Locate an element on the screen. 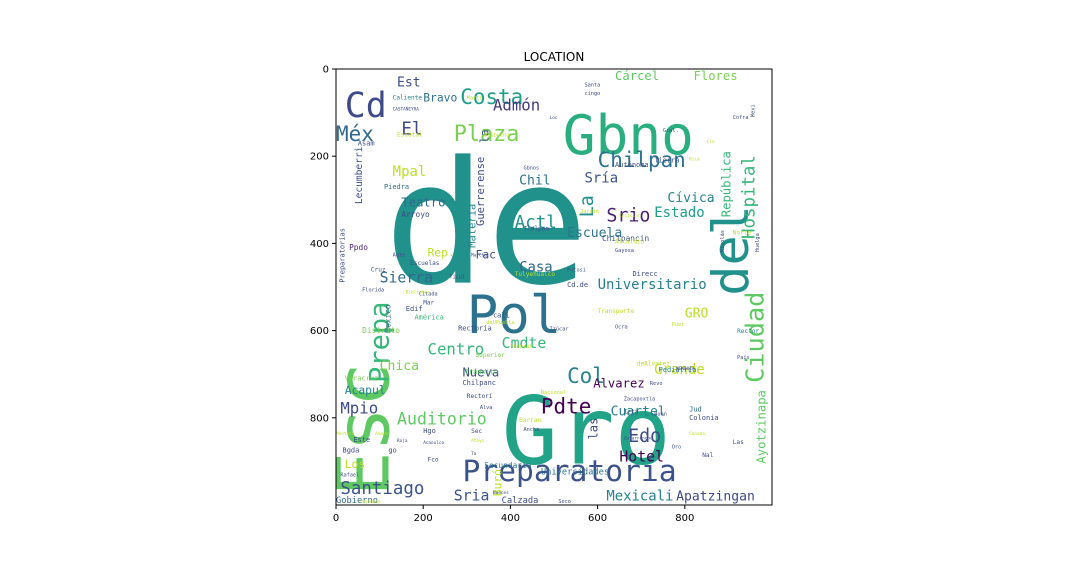 The width and height of the screenshot is (1080, 576). word-amaro: Amaro is located at coordinates (381, 434).